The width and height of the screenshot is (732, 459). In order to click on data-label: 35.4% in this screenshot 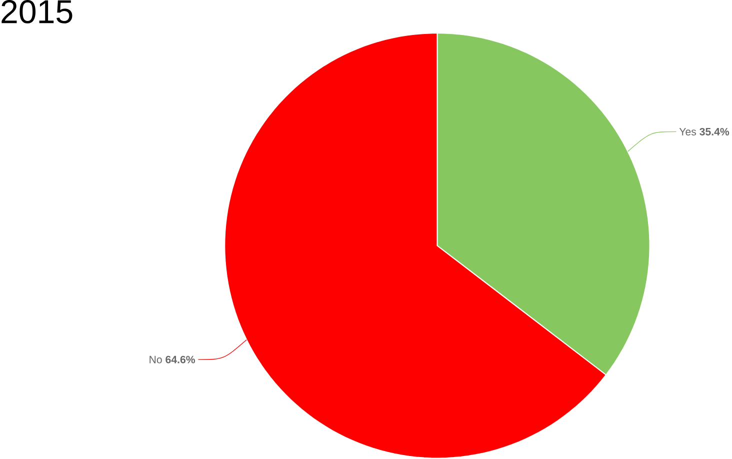, I will do `click(715, 132)`.